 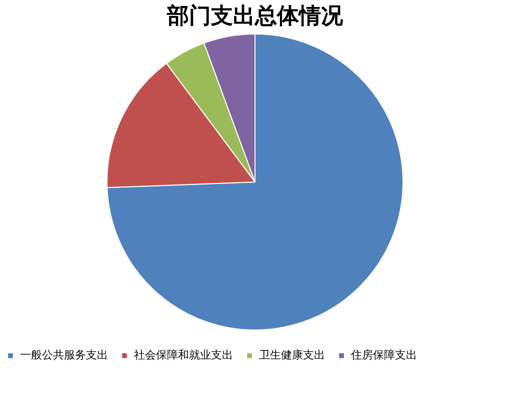 I want to click on legend-label: 社会保障和就业支出, so click(x=183, y=355).